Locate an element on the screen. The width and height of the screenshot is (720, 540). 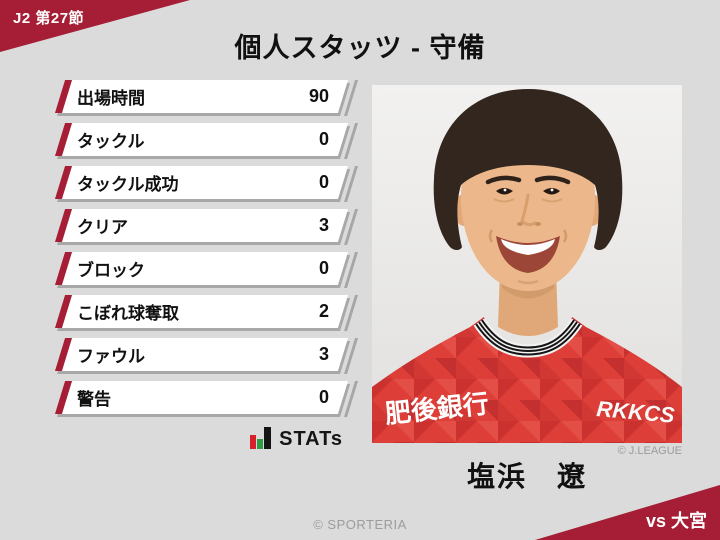
stat-label: クリア is located at coordinates (102, 227).